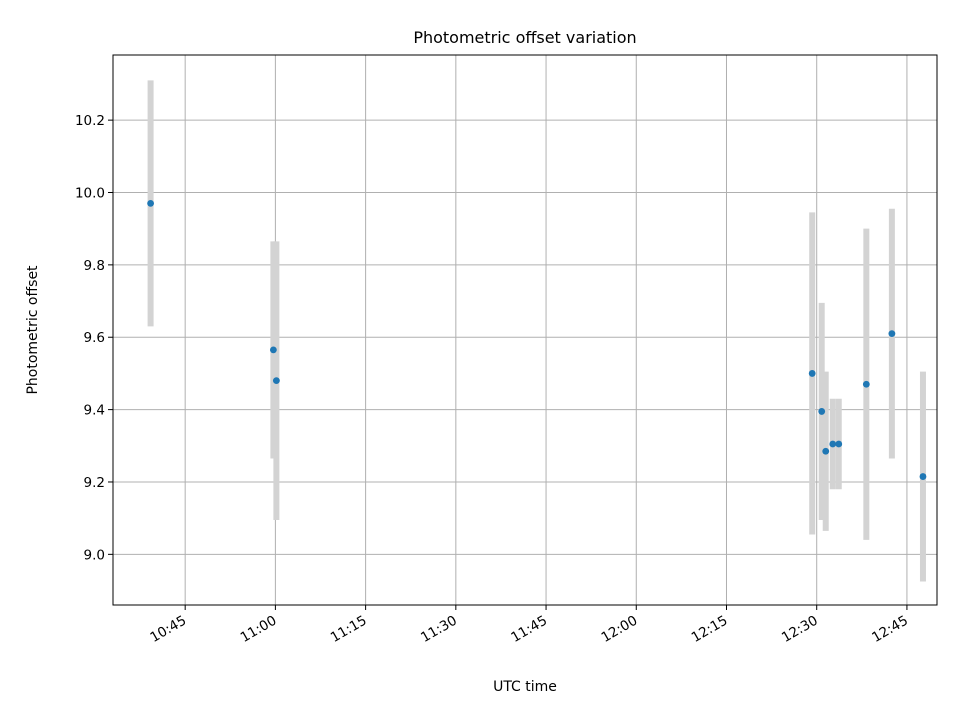 The image size is (960, 720). Describe the element at coordinates (529, 629) in the screenshot. I see `x-tick-label: 11:45` at that location.